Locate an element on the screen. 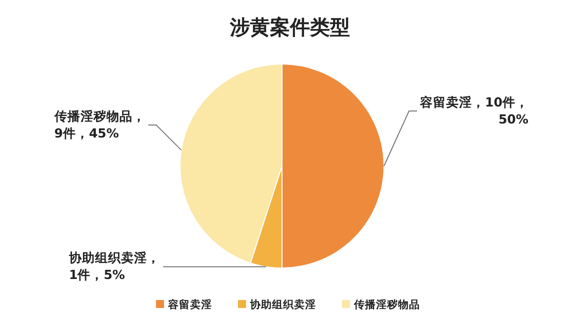  legend-label: 容留卖淫 is located at coordinates (189, 304).